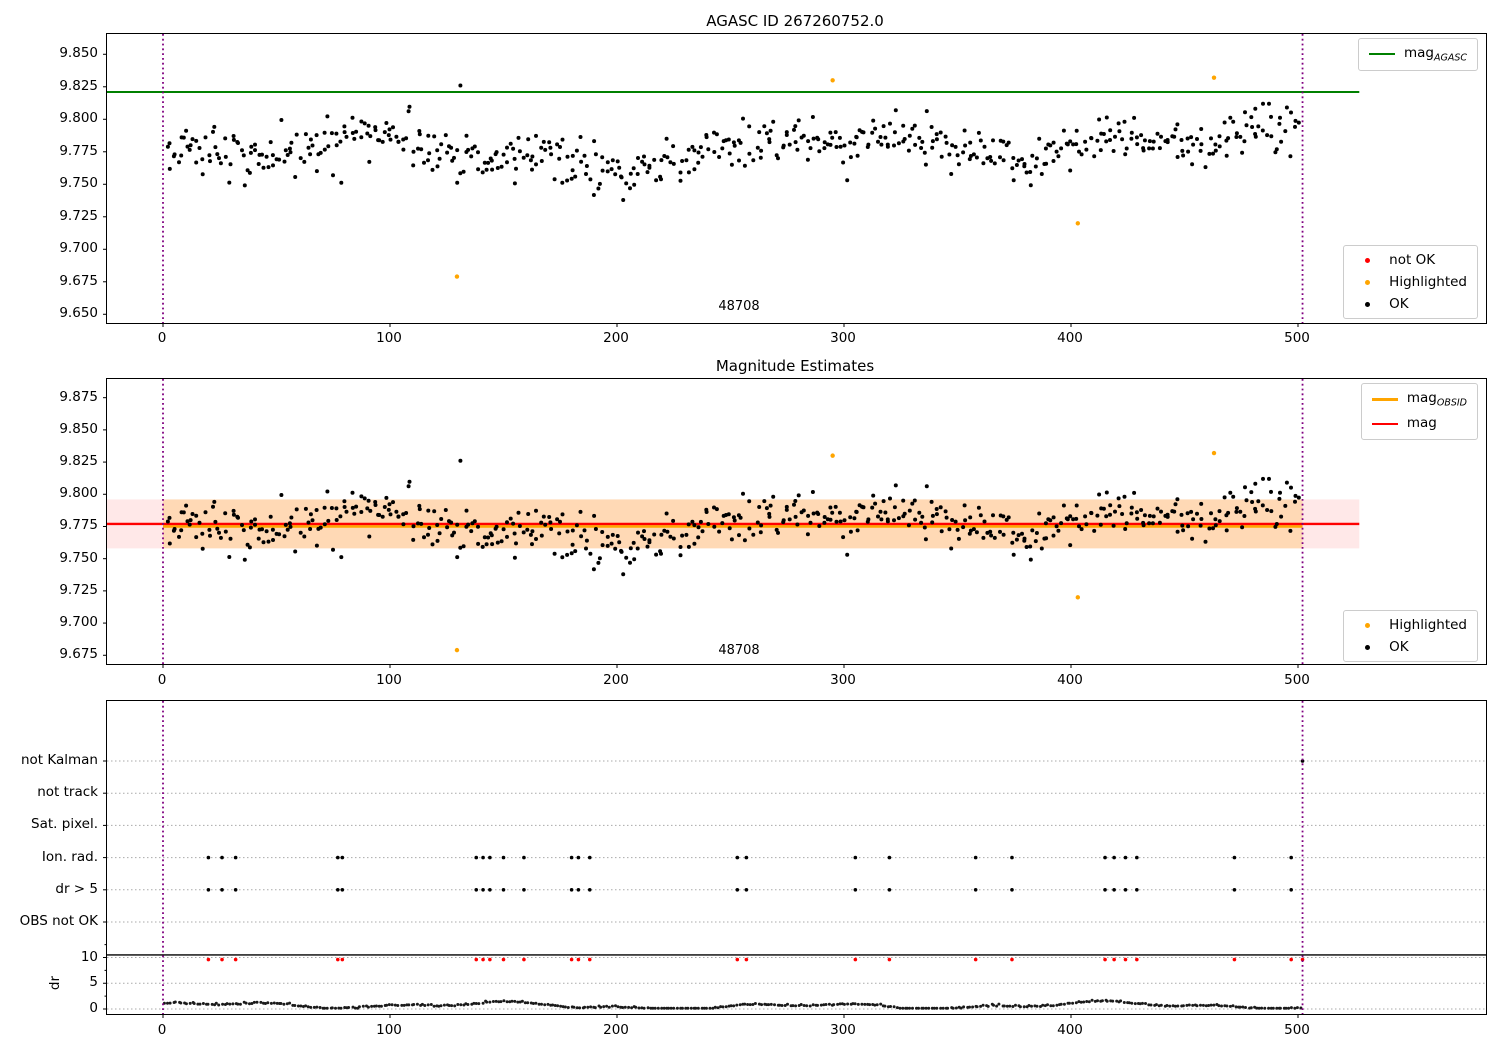 Image resolution: width=1500 pixels, height=1050 pixels. I want to click on dr-tick-label: 0, so click(93, 1008).